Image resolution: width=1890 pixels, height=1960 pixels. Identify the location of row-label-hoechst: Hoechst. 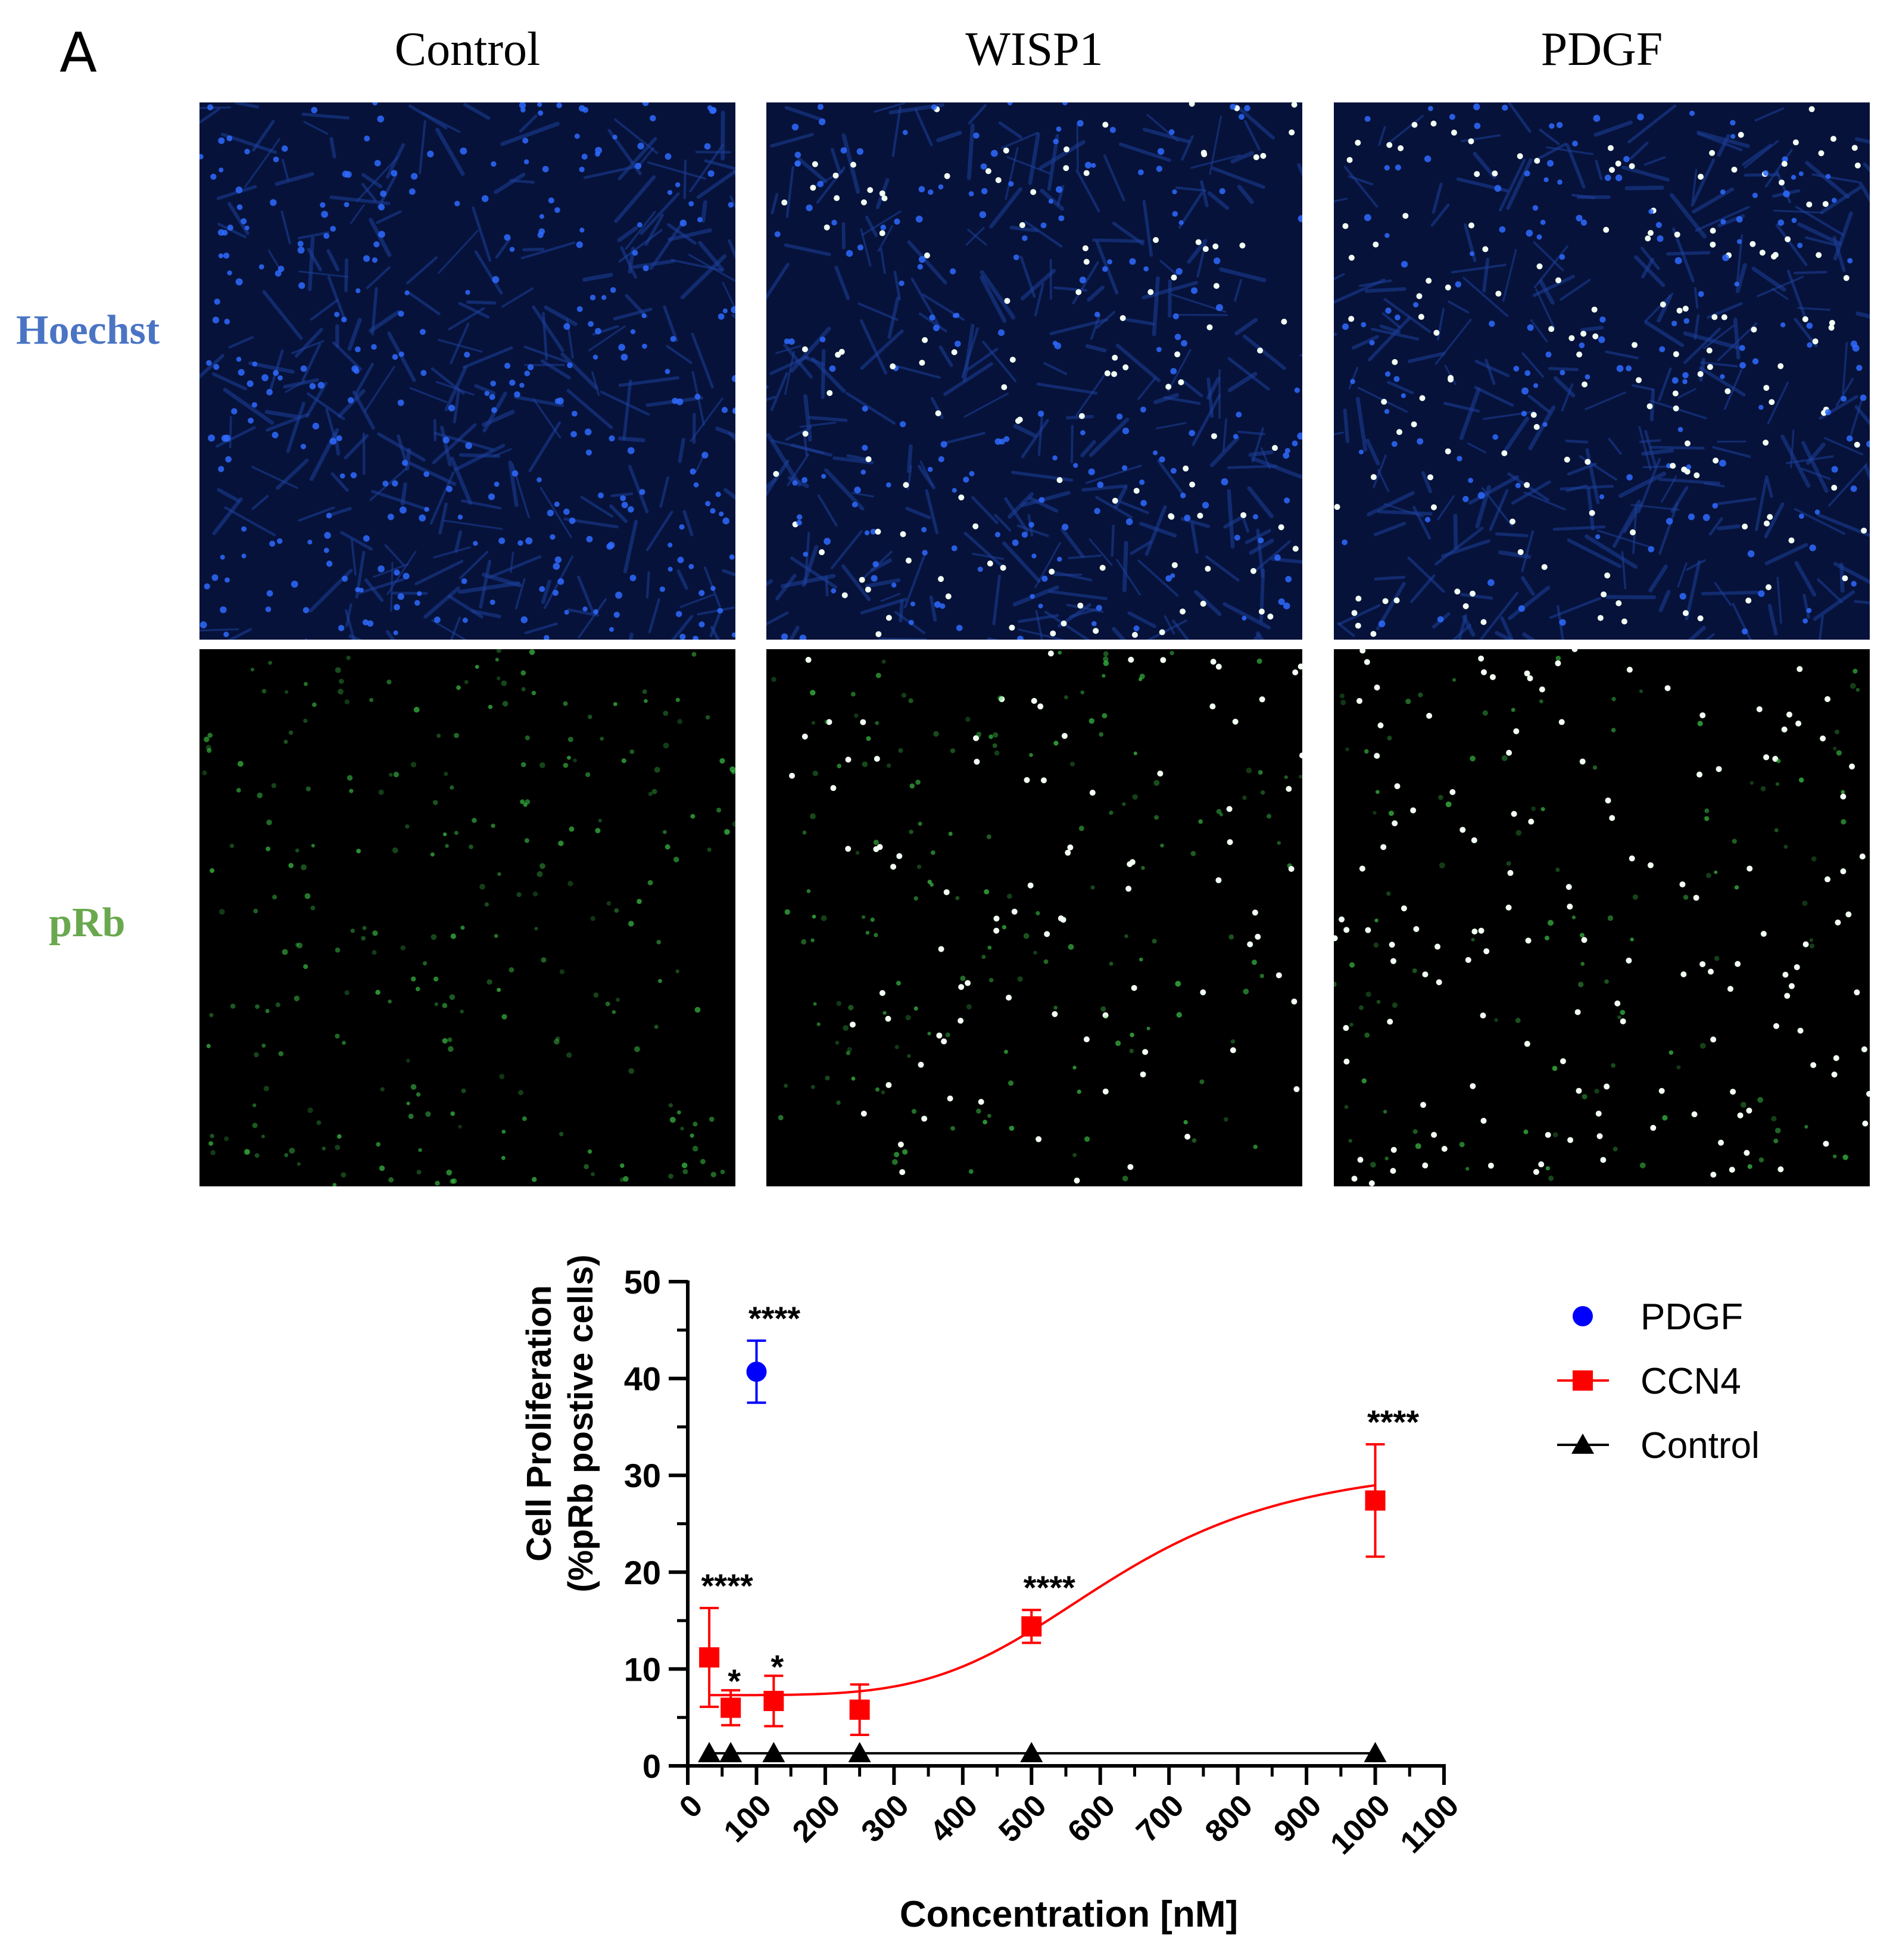
(88, 330).